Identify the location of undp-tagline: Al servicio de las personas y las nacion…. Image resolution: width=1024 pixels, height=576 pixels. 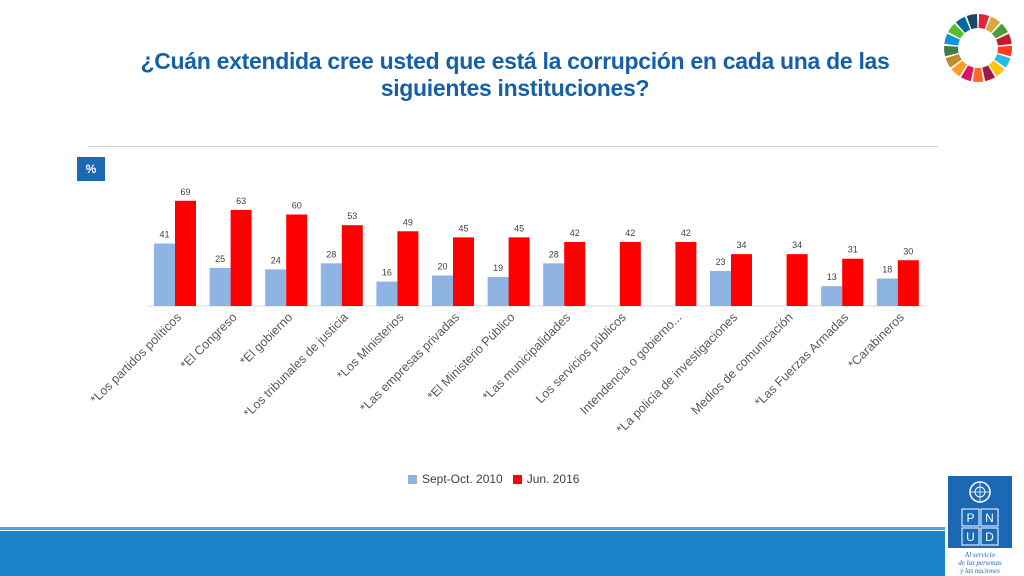
(980, 563).